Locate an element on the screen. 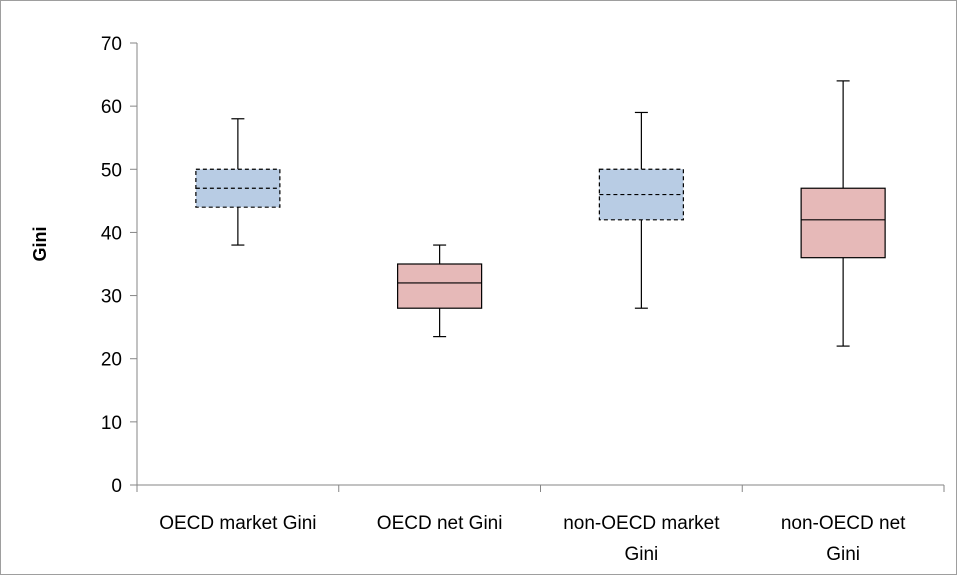 This screenshot has height=575, width=957. y-tick-label: 30 is located at coordinates (111, 297).